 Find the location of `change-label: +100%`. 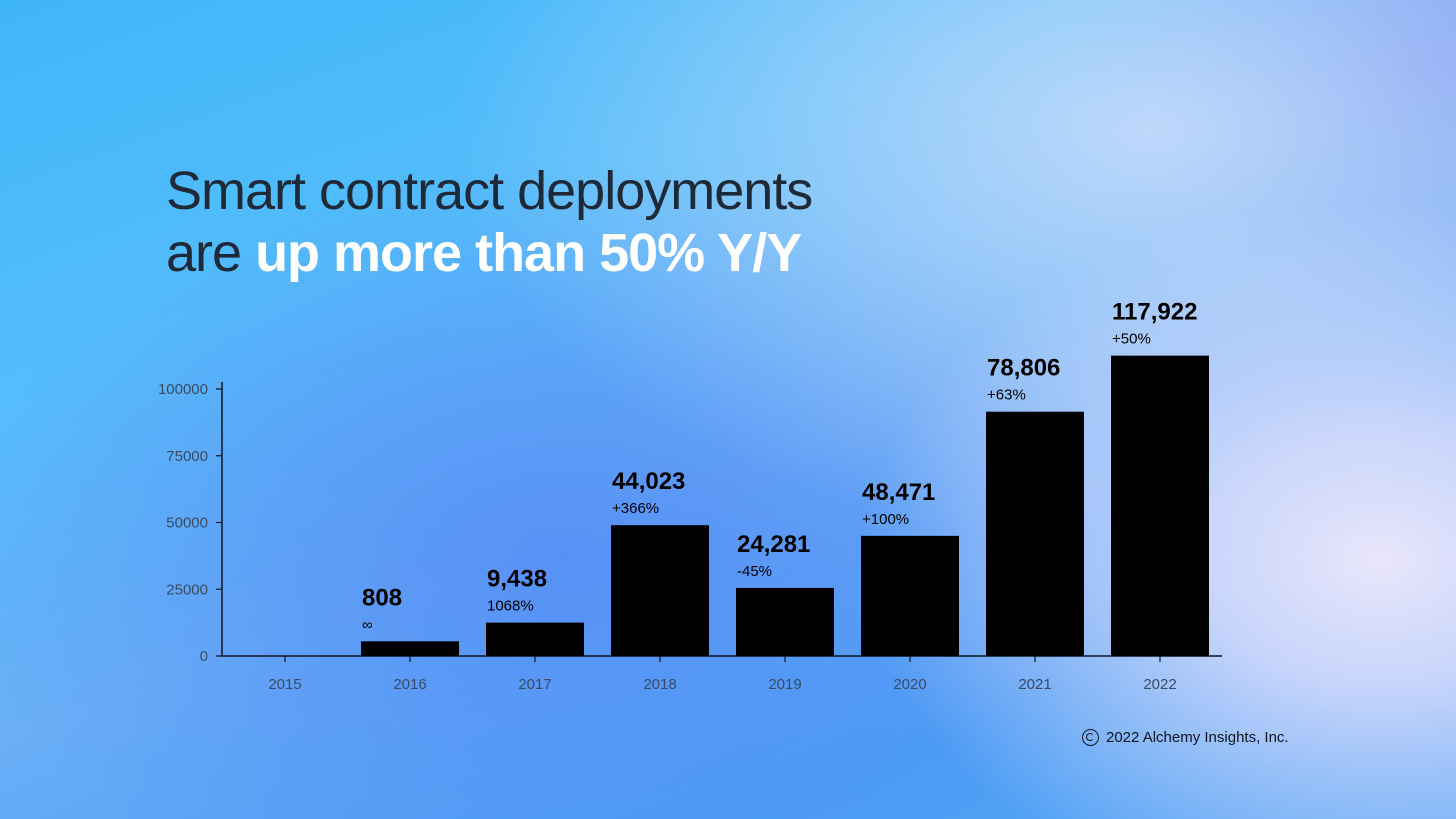

change-label: +100% is located at coordinates (885, 519).